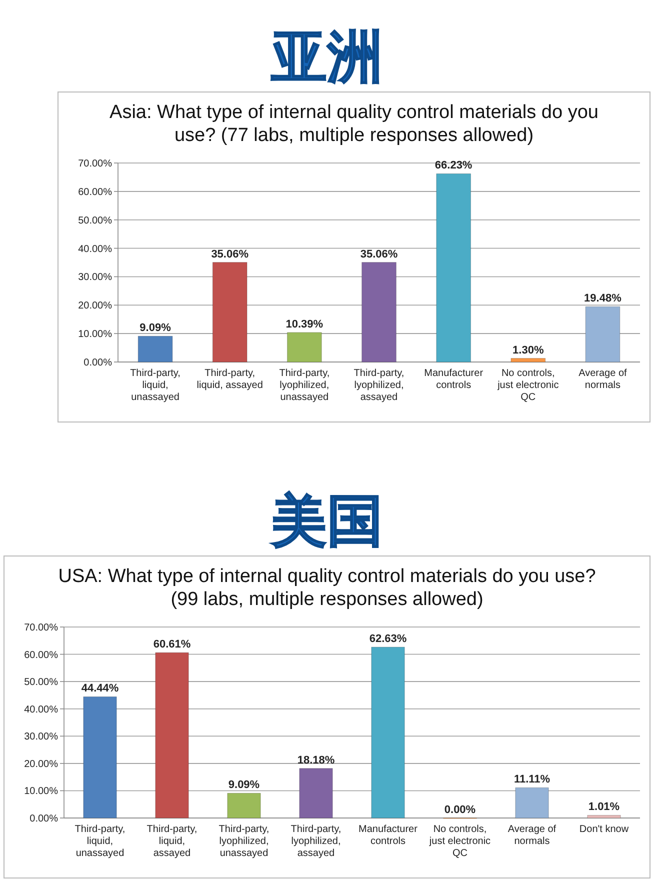 The image size is (654, 883). Describe the element at coordinates (316, 760) in the screenshot. I see `data-label: 18.18%` at that location.